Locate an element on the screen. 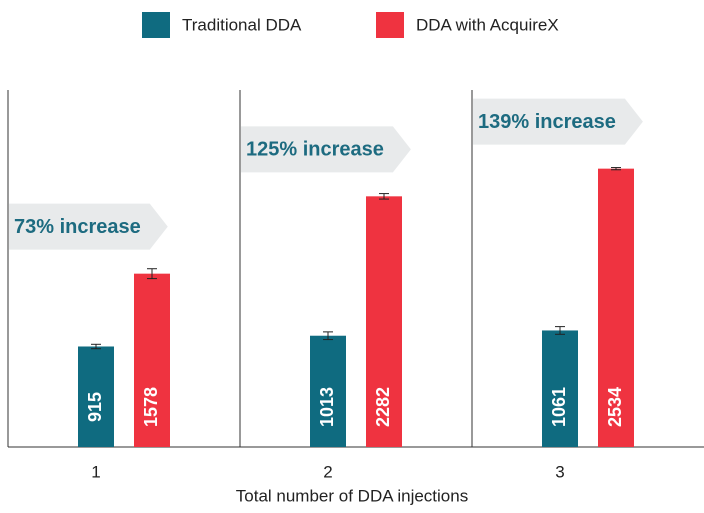 Image resolution: width=704 pixels, height=513 pixels. x-axis-label: Total number of DDA injections is located at coordinates (352, 495).